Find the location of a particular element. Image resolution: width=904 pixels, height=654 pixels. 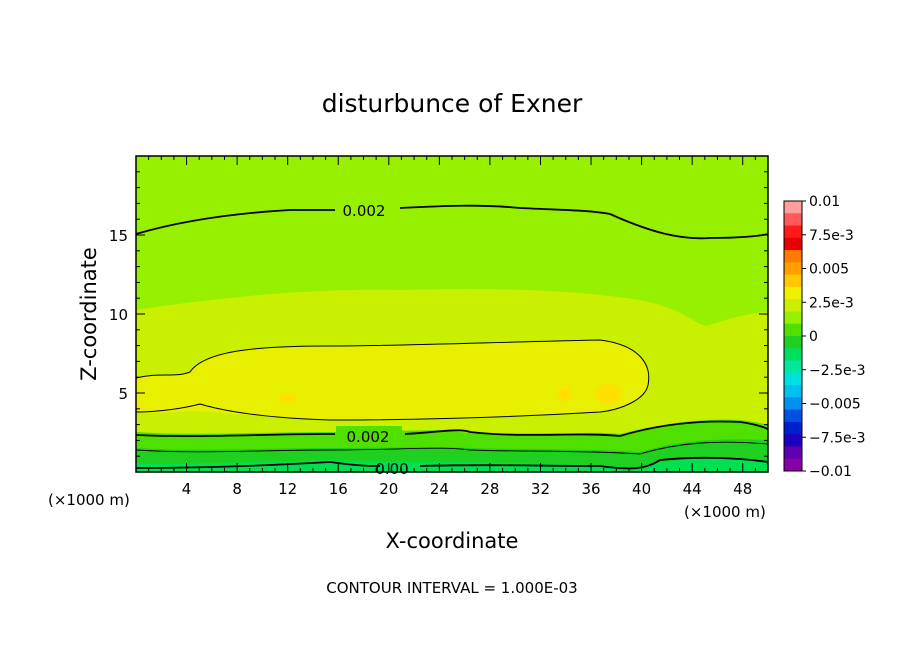

contour-label-2: 0.002 is located at coordinates (368, 437).